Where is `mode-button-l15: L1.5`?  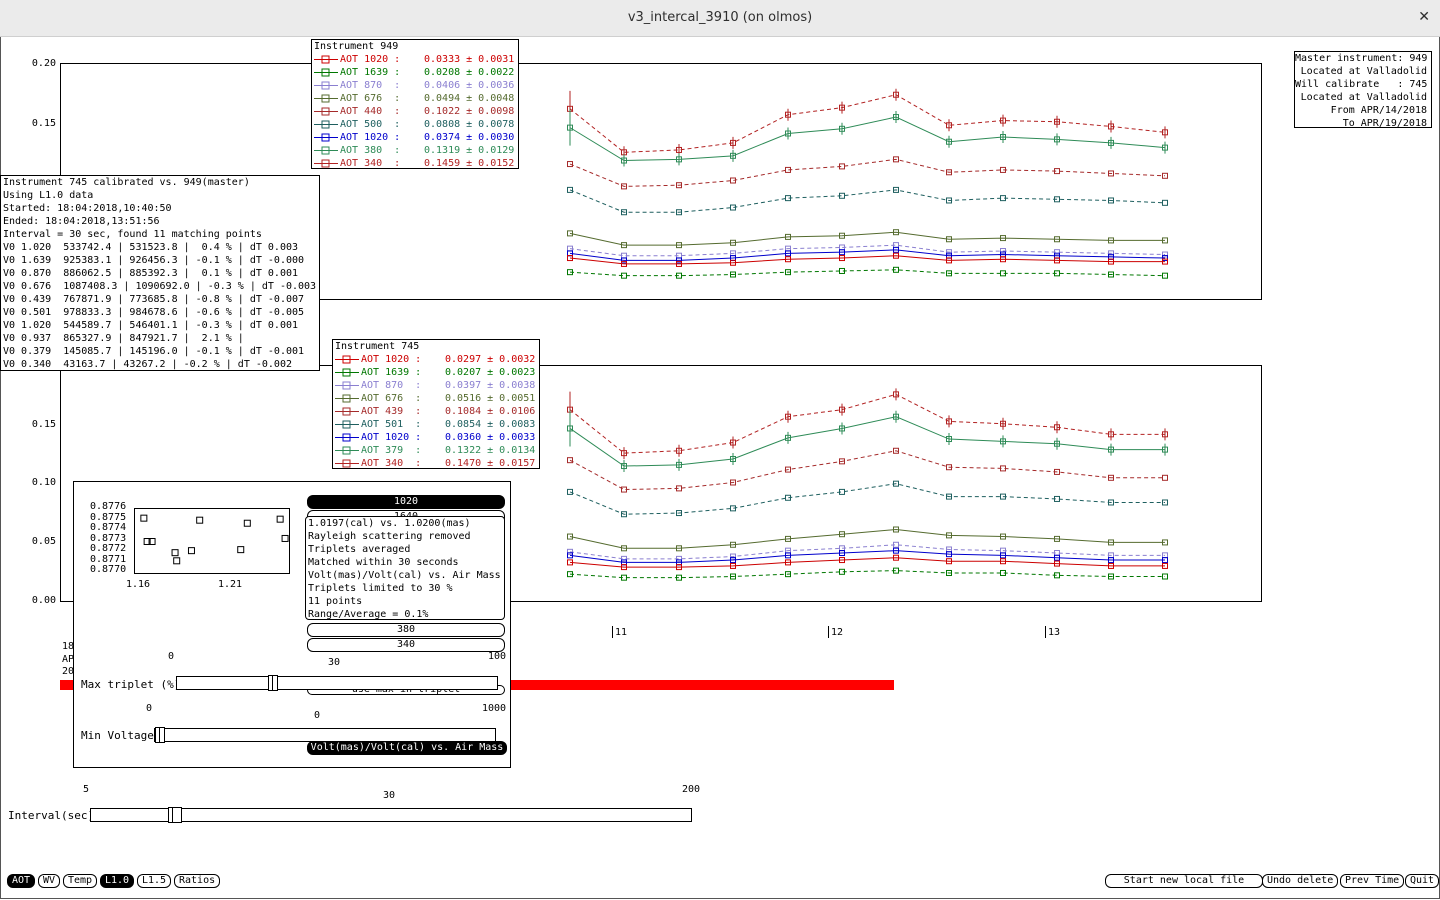 mode-button-l15: L1.5 is located at coordinates (154, 881).